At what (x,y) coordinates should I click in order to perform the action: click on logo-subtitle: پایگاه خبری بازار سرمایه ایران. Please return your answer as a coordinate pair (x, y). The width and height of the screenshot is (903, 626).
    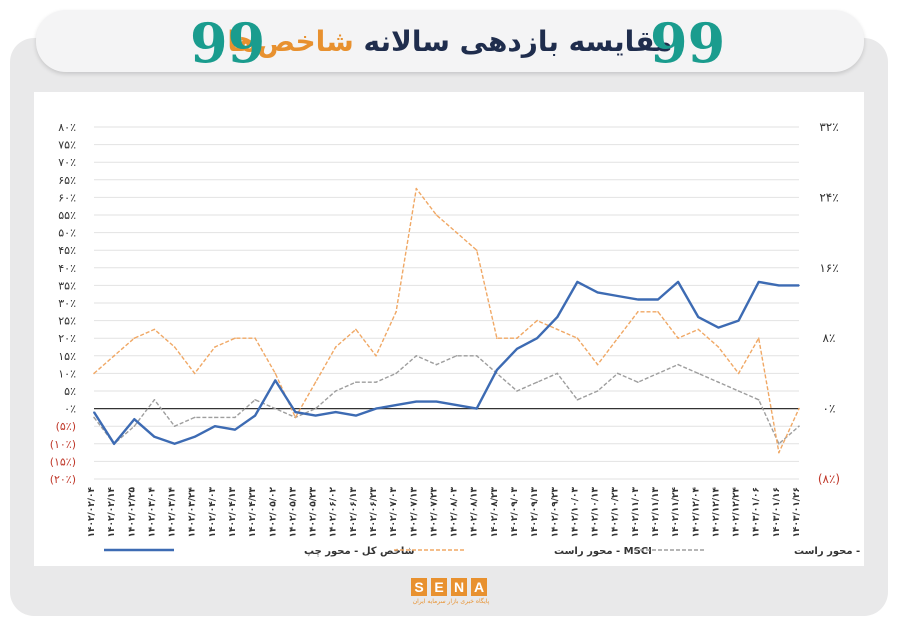
    Looking at the image, I should click on (451, 601).